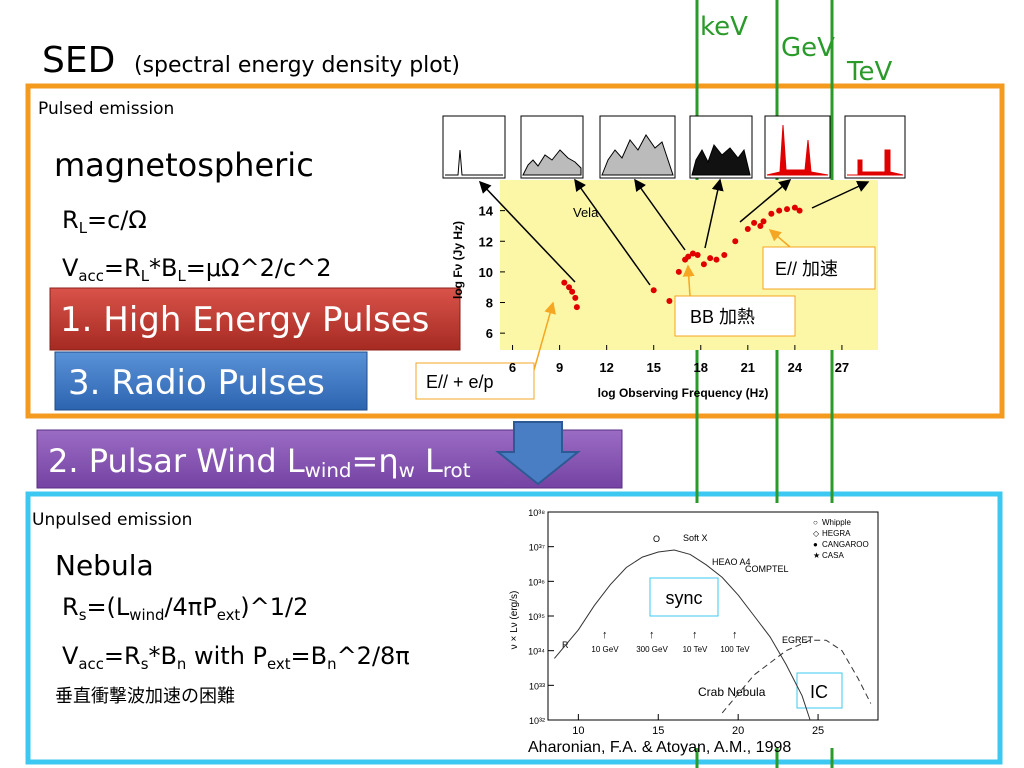 The height and width of the screenshot is (768, 1024). I want to click on text-run: =(L, so click(107, 607).